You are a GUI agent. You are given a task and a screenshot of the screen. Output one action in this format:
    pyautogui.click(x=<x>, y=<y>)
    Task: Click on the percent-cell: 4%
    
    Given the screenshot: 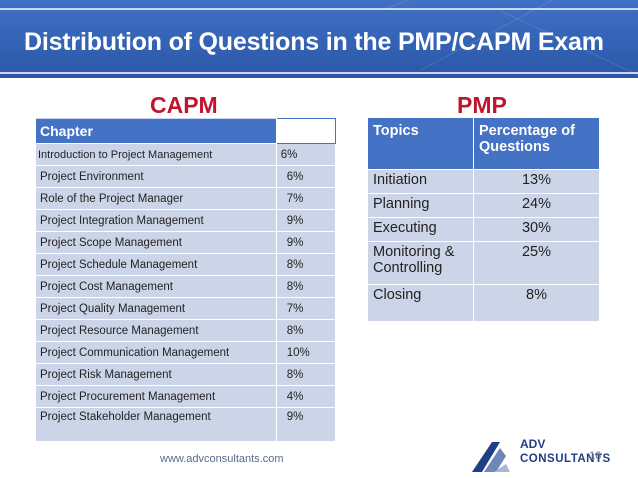 What is the action you would take?
    pyautogui.click(x=306, y=396)
    